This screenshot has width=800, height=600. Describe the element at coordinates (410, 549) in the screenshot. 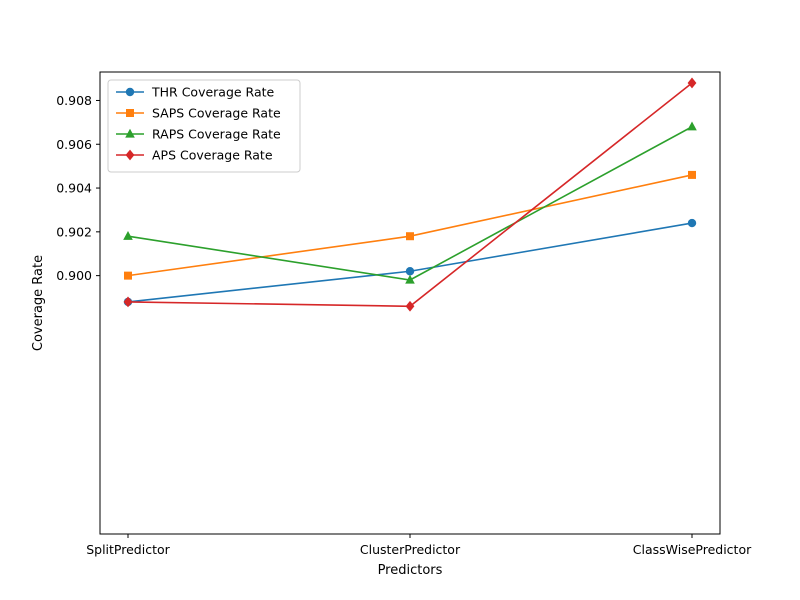

I see `x-tick-label: ClusterPredictor` at that location.